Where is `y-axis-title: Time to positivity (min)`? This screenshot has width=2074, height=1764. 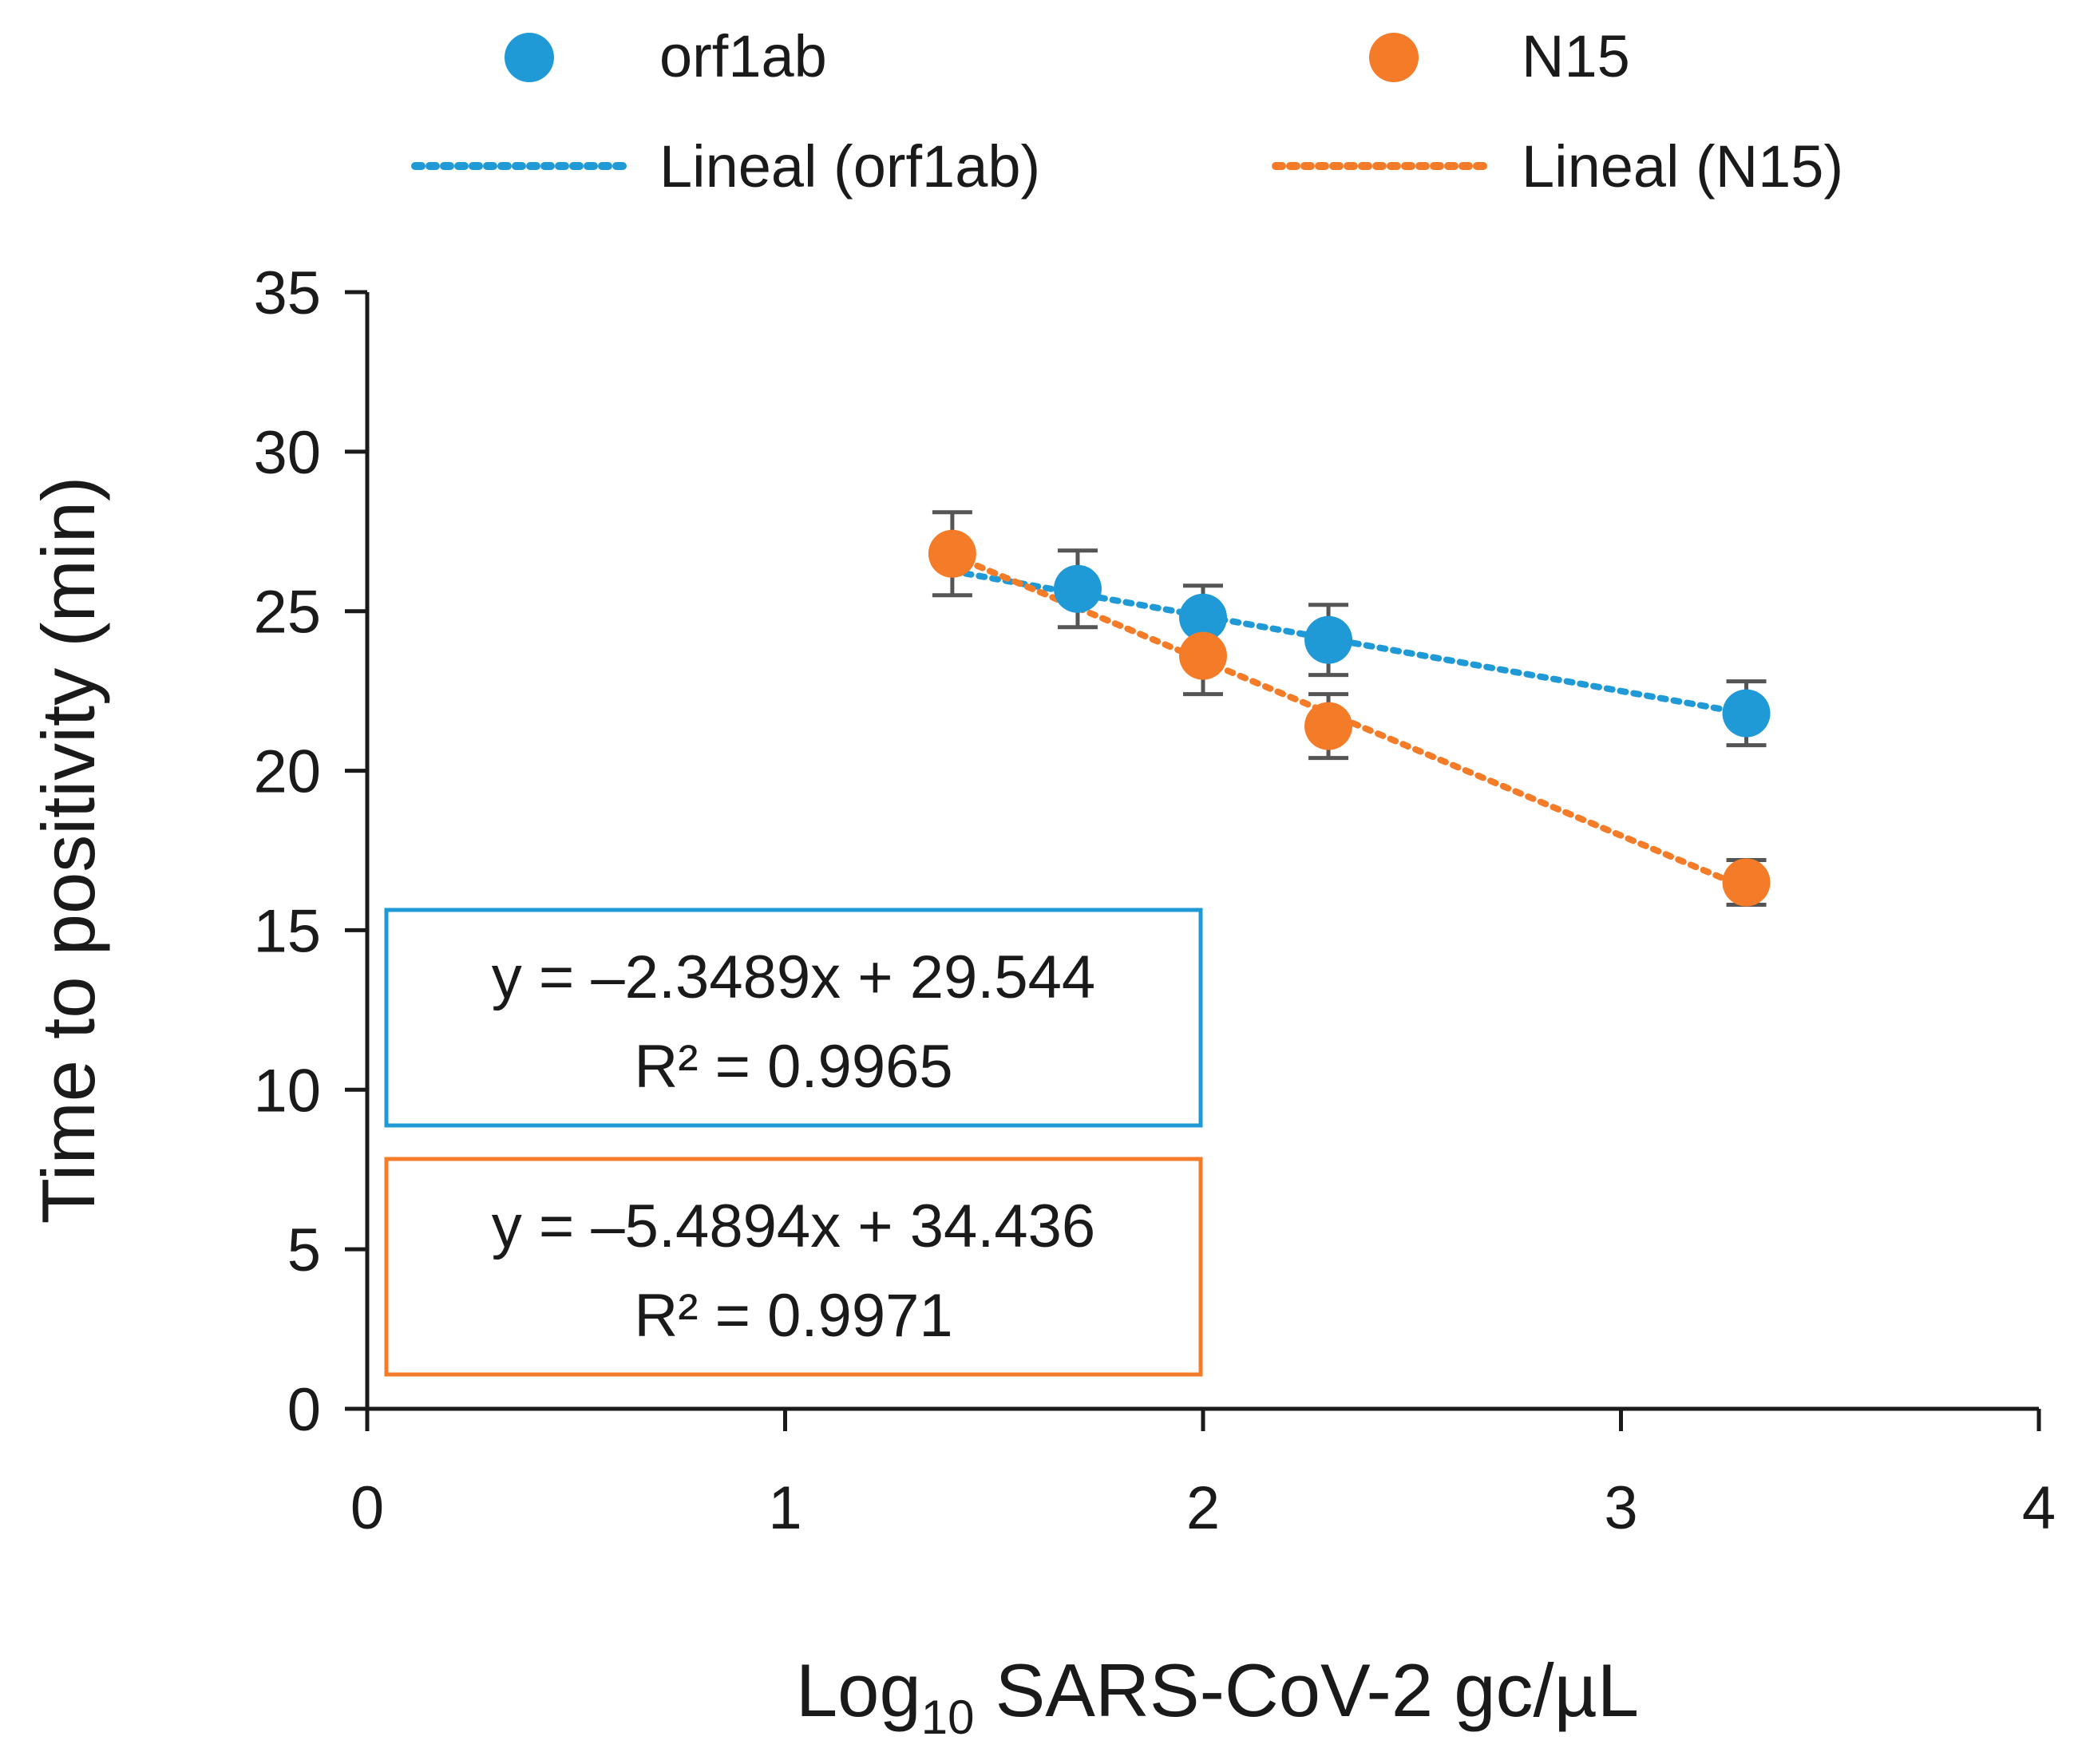
y-axis-title: Time to positivity (min) is located at coordinates (68, 850).